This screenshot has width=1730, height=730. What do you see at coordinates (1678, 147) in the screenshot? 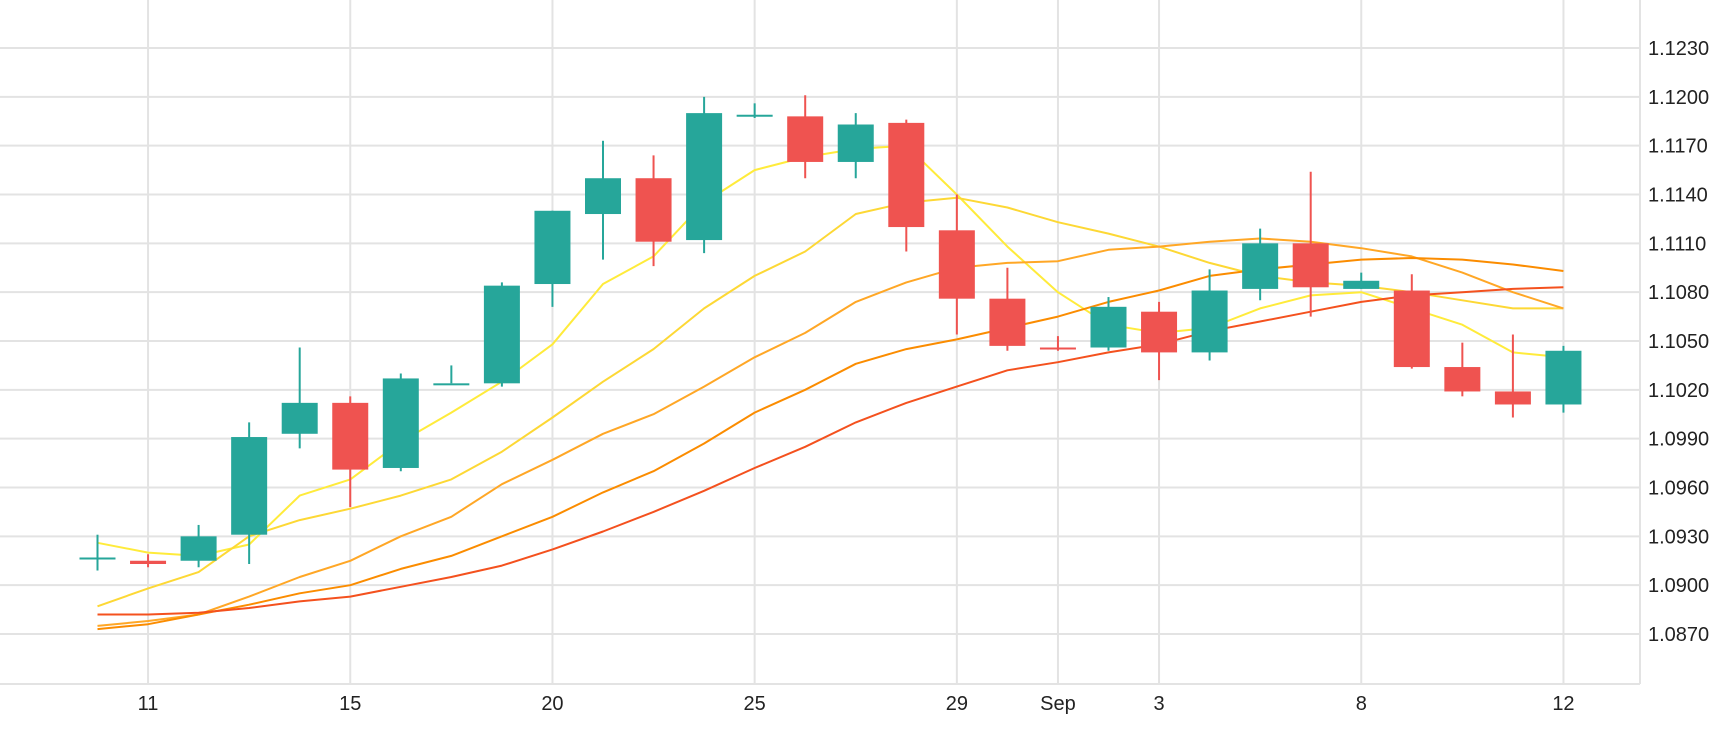
I see `y-tick-label: 1.1170` at bounding box center [1678, 147].